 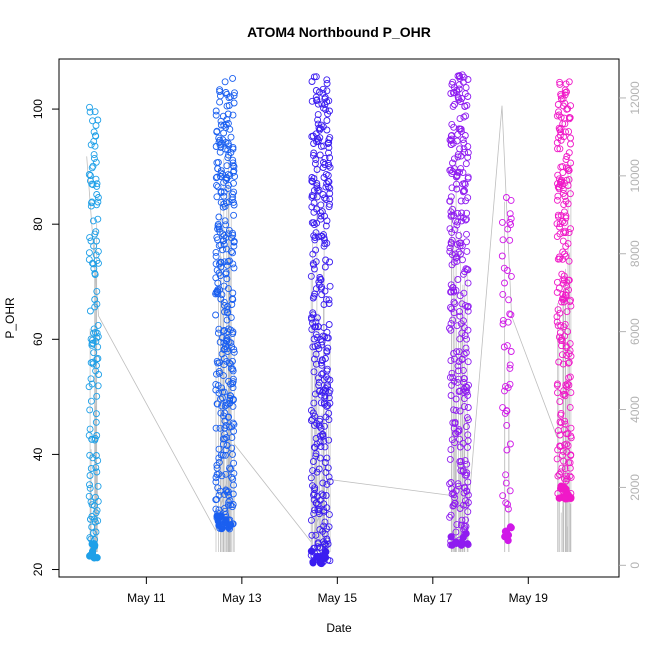 I want to click on x-tick-label: May 19, so click(x=529, y=598).